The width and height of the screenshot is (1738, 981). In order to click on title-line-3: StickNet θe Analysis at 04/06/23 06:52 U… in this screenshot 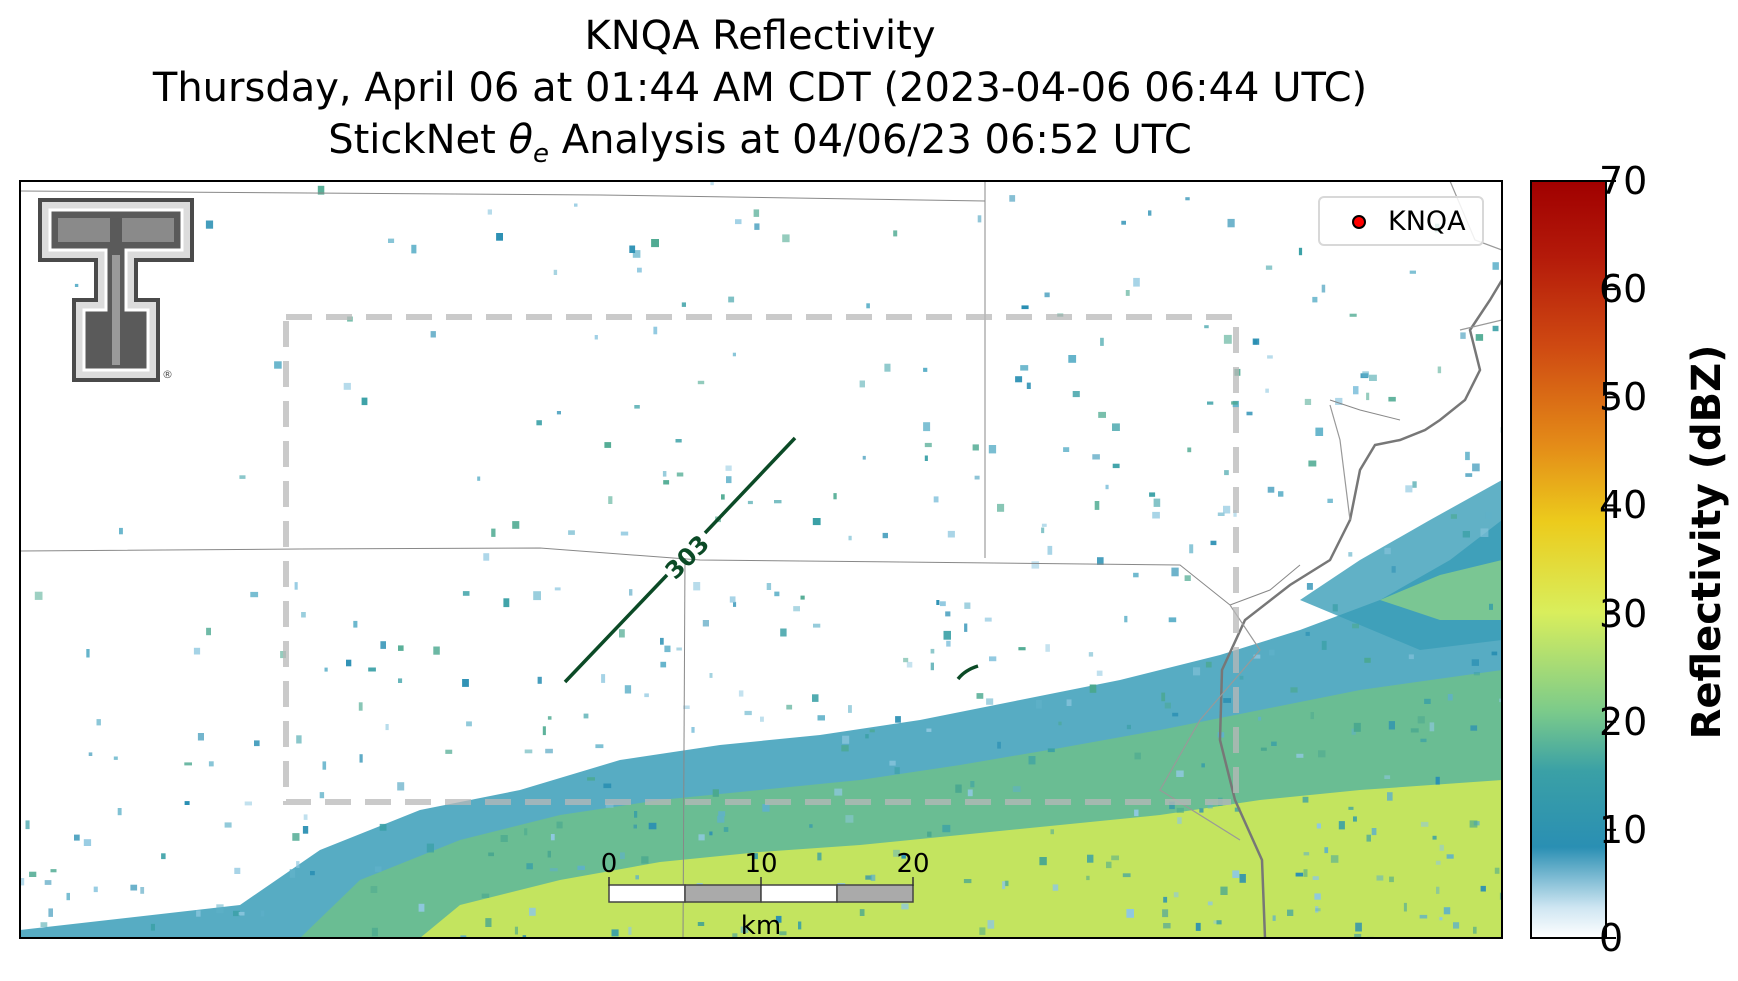, I will do `click(760, 147)`.